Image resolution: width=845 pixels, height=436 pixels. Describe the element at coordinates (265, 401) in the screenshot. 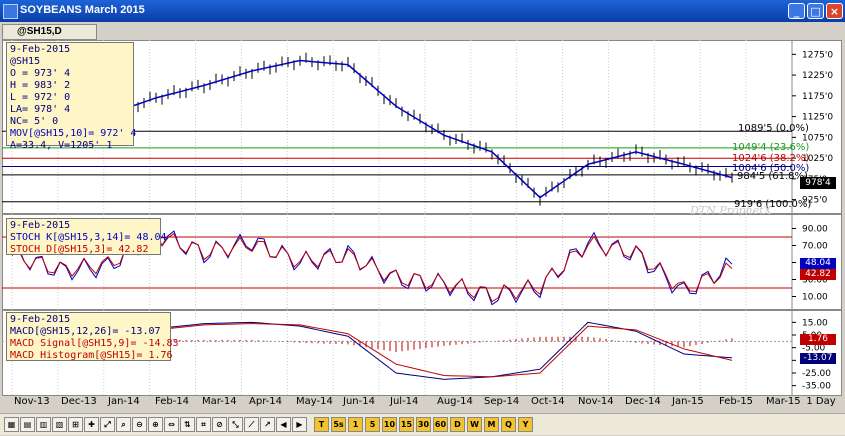

I see `x-axis-label: Apr-14` at that location.